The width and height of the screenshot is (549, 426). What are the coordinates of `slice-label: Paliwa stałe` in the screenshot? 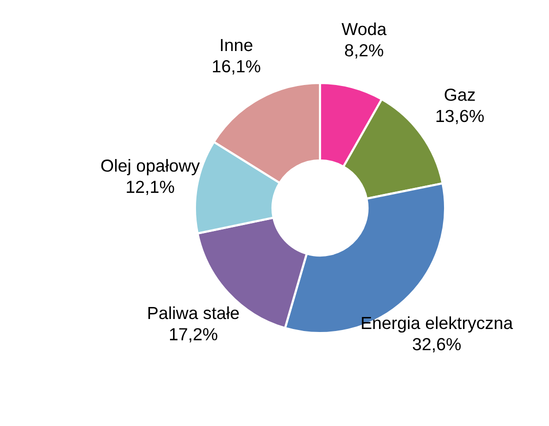 It's located at (193, 313).